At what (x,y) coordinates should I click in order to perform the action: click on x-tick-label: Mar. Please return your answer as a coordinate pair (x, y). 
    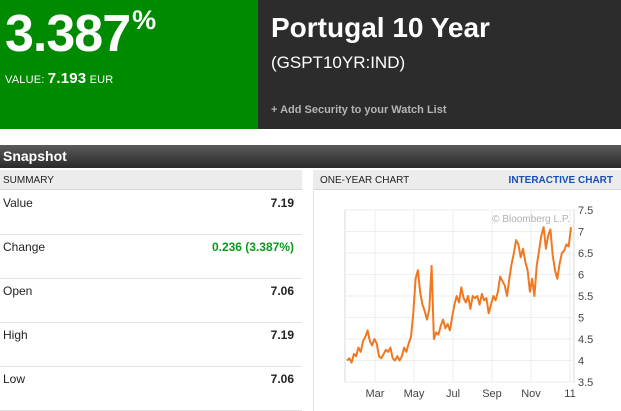
    Looking at the image, I should click on (375, 394).